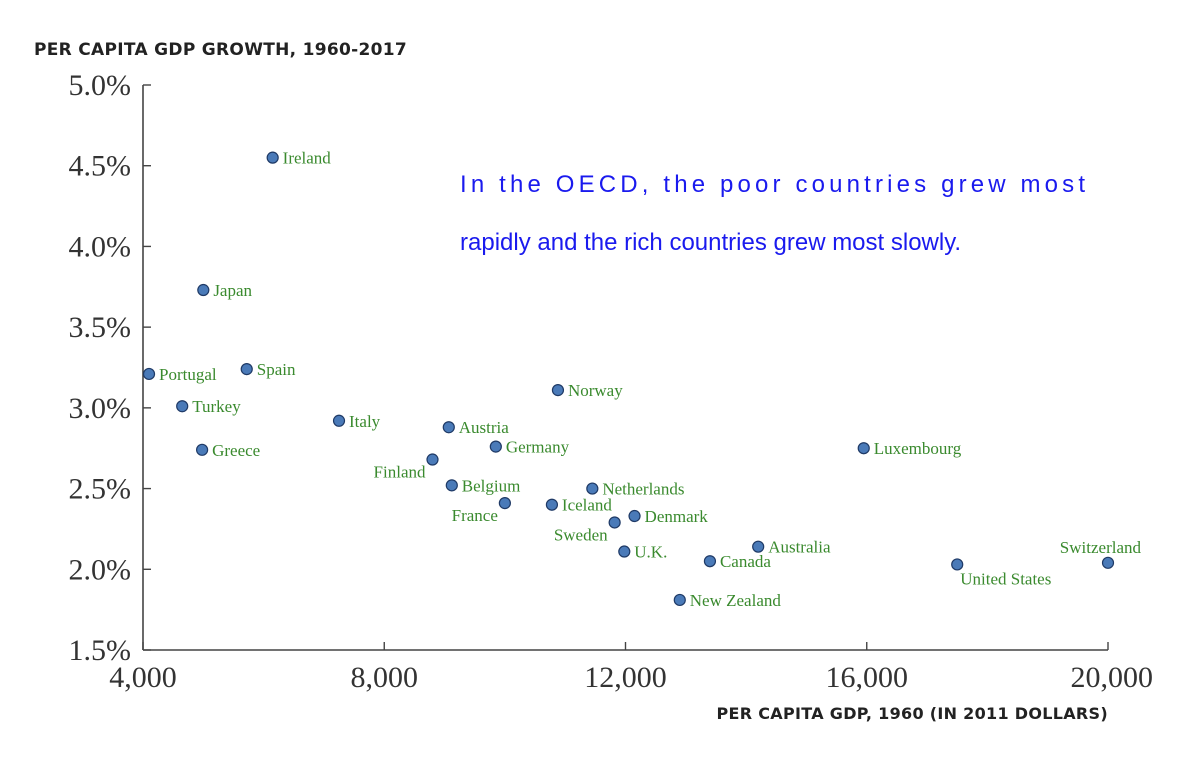 This screenshot has width=1196, height=774. I want to click on point-label-iceland: Iceland, so click(587, 505).